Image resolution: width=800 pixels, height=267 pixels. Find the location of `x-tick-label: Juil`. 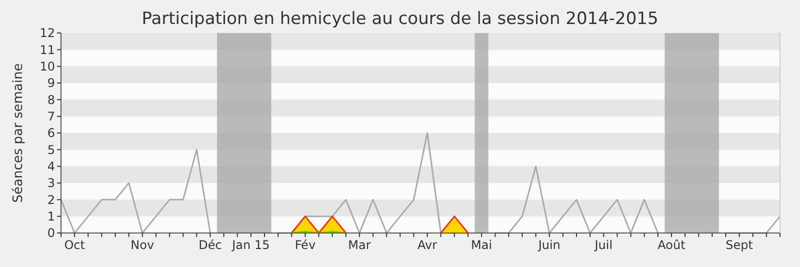

x-tick-label: Juil is located at coordinates (603, 245).